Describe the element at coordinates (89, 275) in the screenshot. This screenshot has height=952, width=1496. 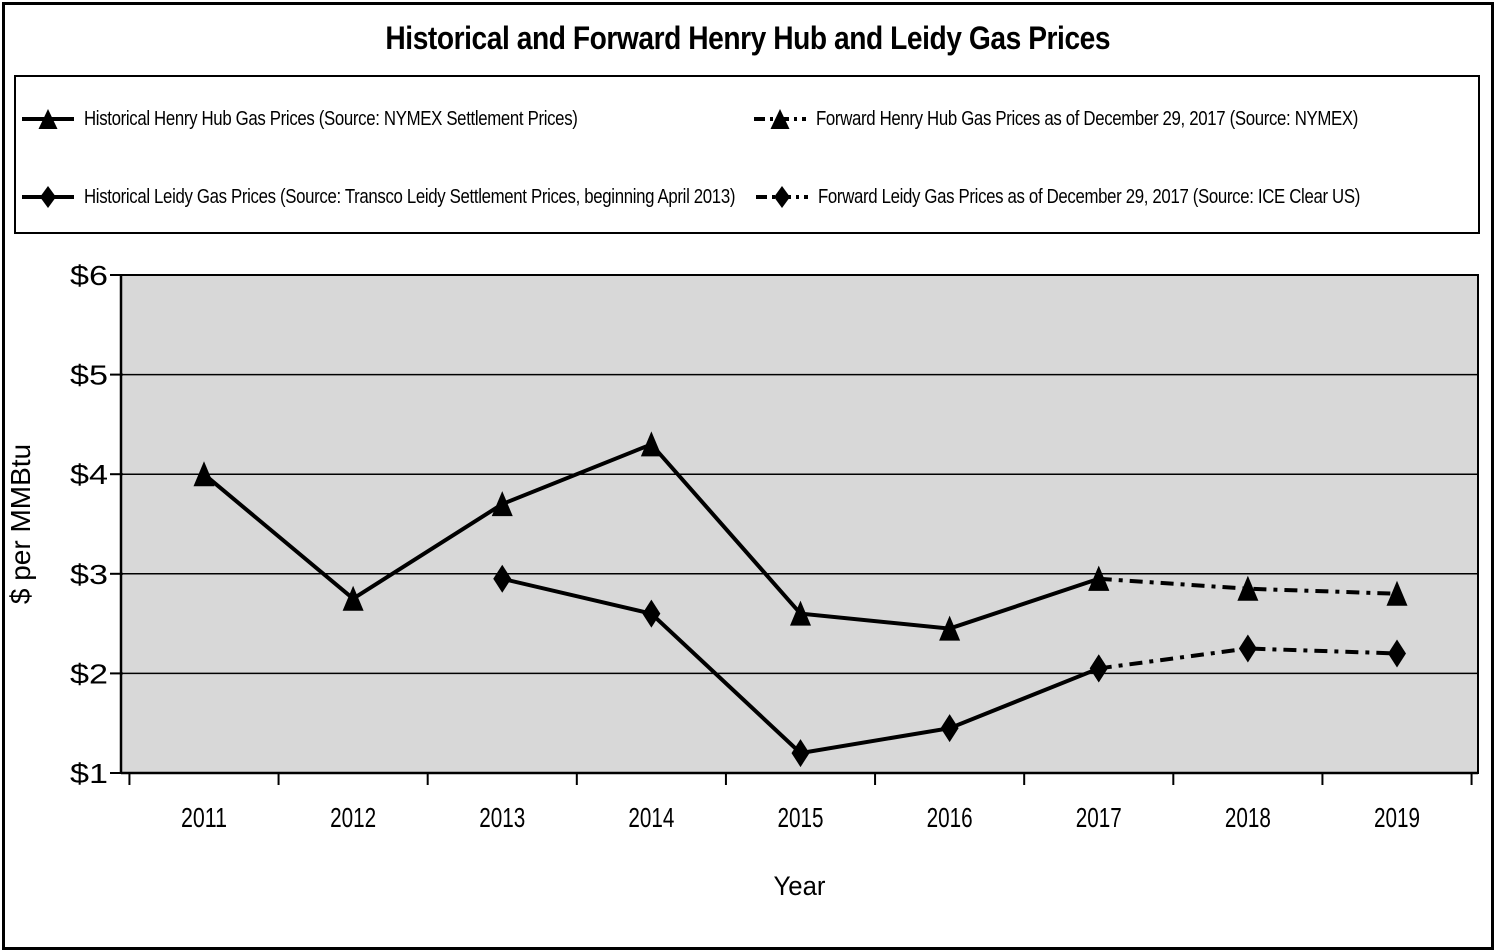
I see `y-tick-label: $6` at that location.